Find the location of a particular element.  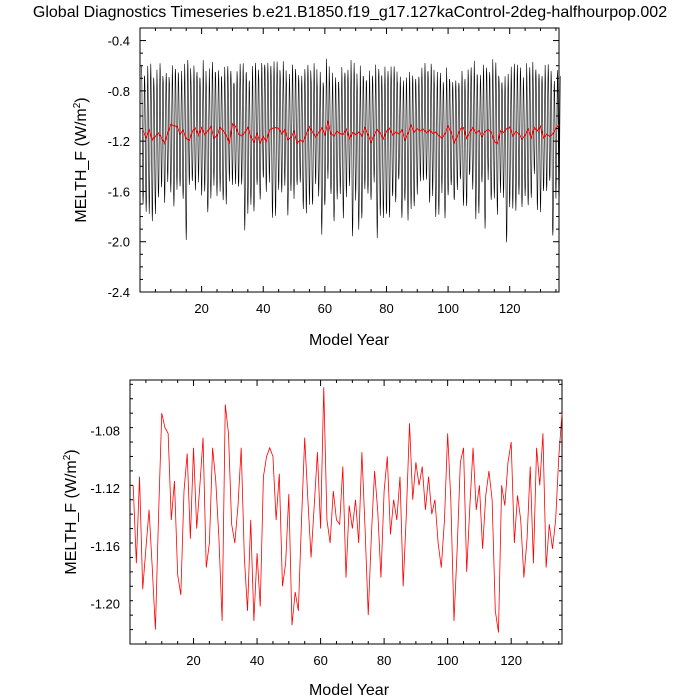

y-axis-label-top: MELTH_F (W/m2) is located at coordinates (81, 159).